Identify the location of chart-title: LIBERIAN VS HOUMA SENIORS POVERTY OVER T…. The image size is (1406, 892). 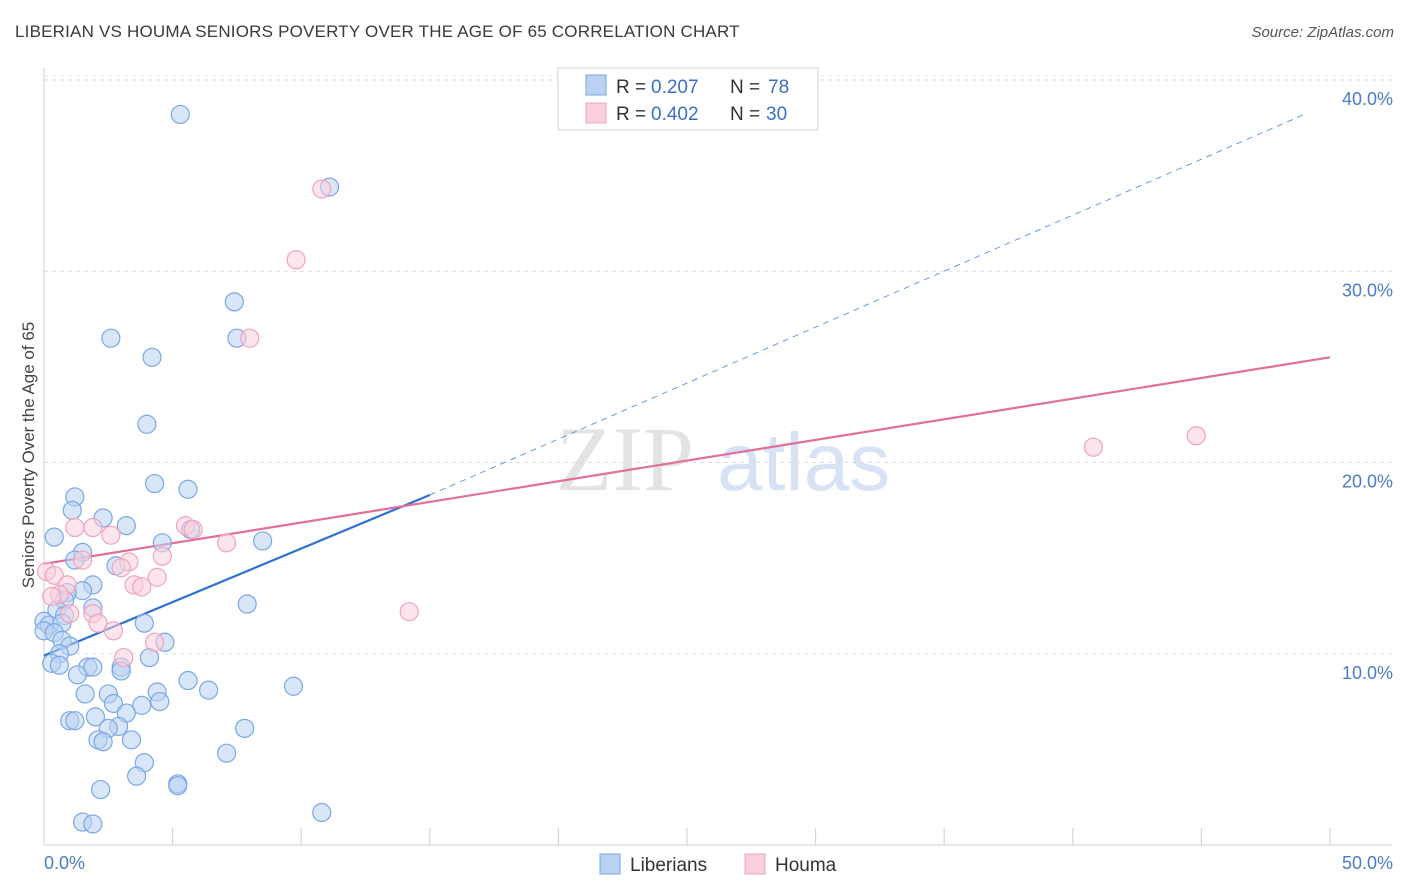
(377, 31).